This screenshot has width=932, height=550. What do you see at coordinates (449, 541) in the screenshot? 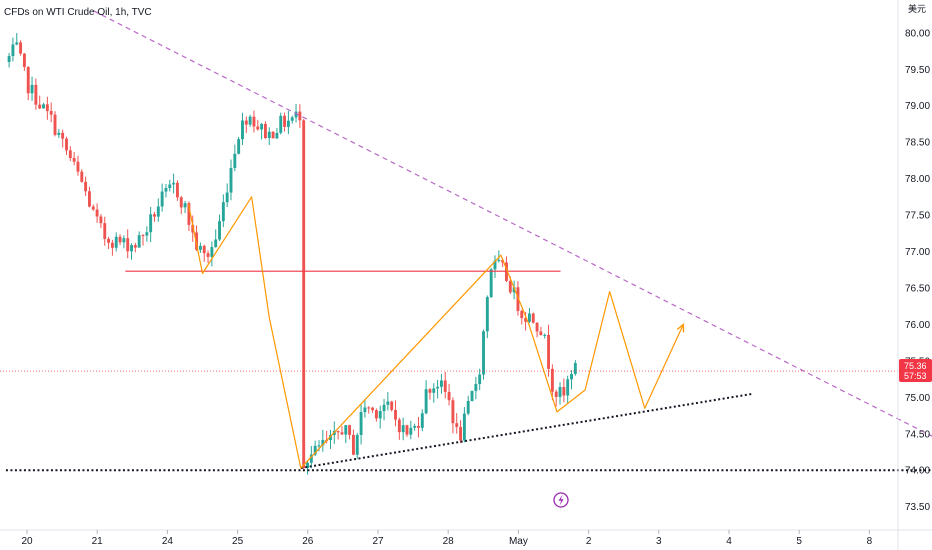
I see `x-tick-label: 28` at bounding box center [449, 541].